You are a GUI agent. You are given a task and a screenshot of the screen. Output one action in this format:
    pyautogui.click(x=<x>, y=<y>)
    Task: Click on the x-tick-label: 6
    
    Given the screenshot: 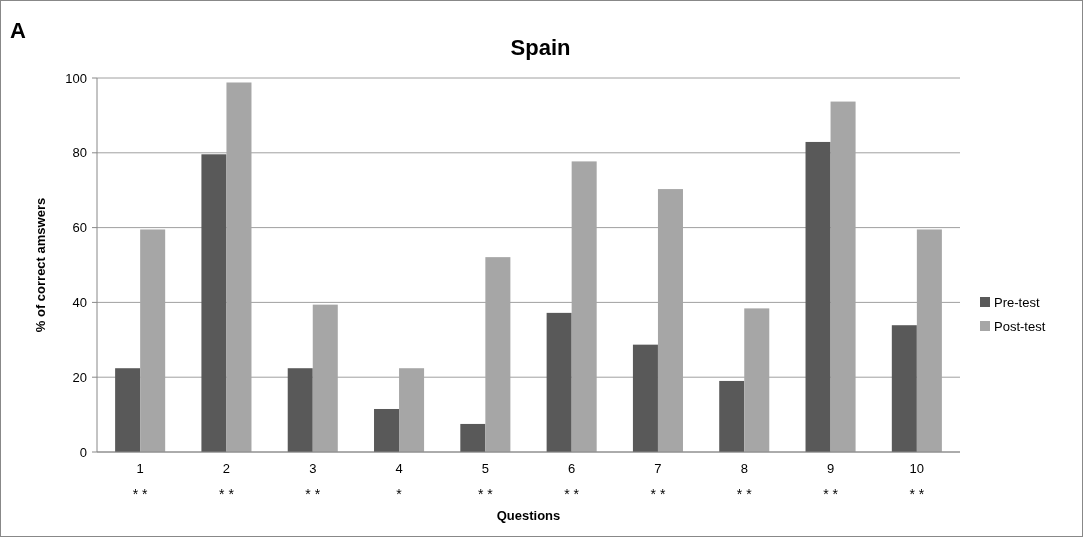 What is the action you would take?
    pyautogui.click(x=572, y=468)
    